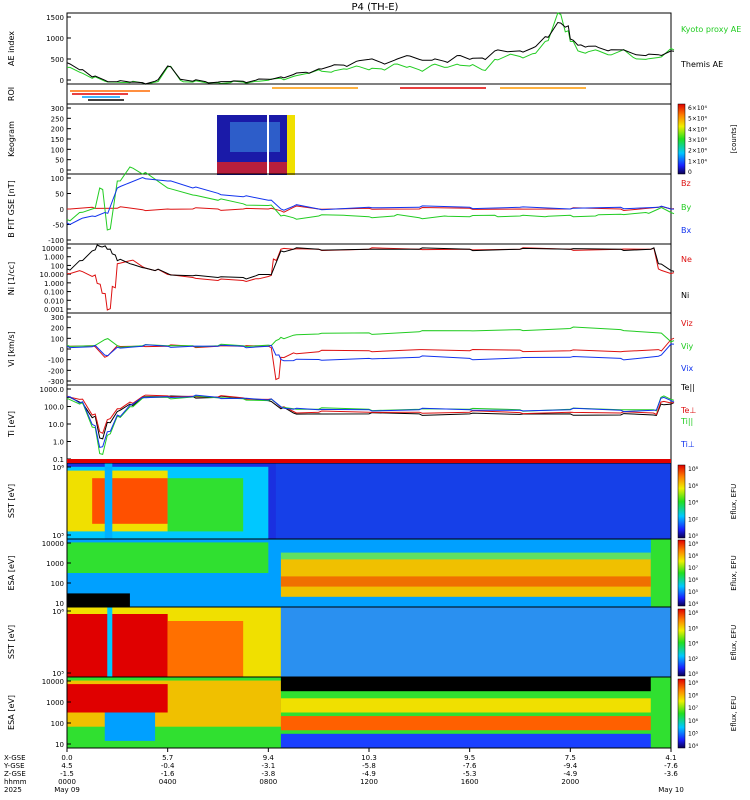 This screenshot has width=750, height=800. Describe the element at coordinates (570, 774) in the screenshot. I see `ephemeris-value: -4.9` at that location.